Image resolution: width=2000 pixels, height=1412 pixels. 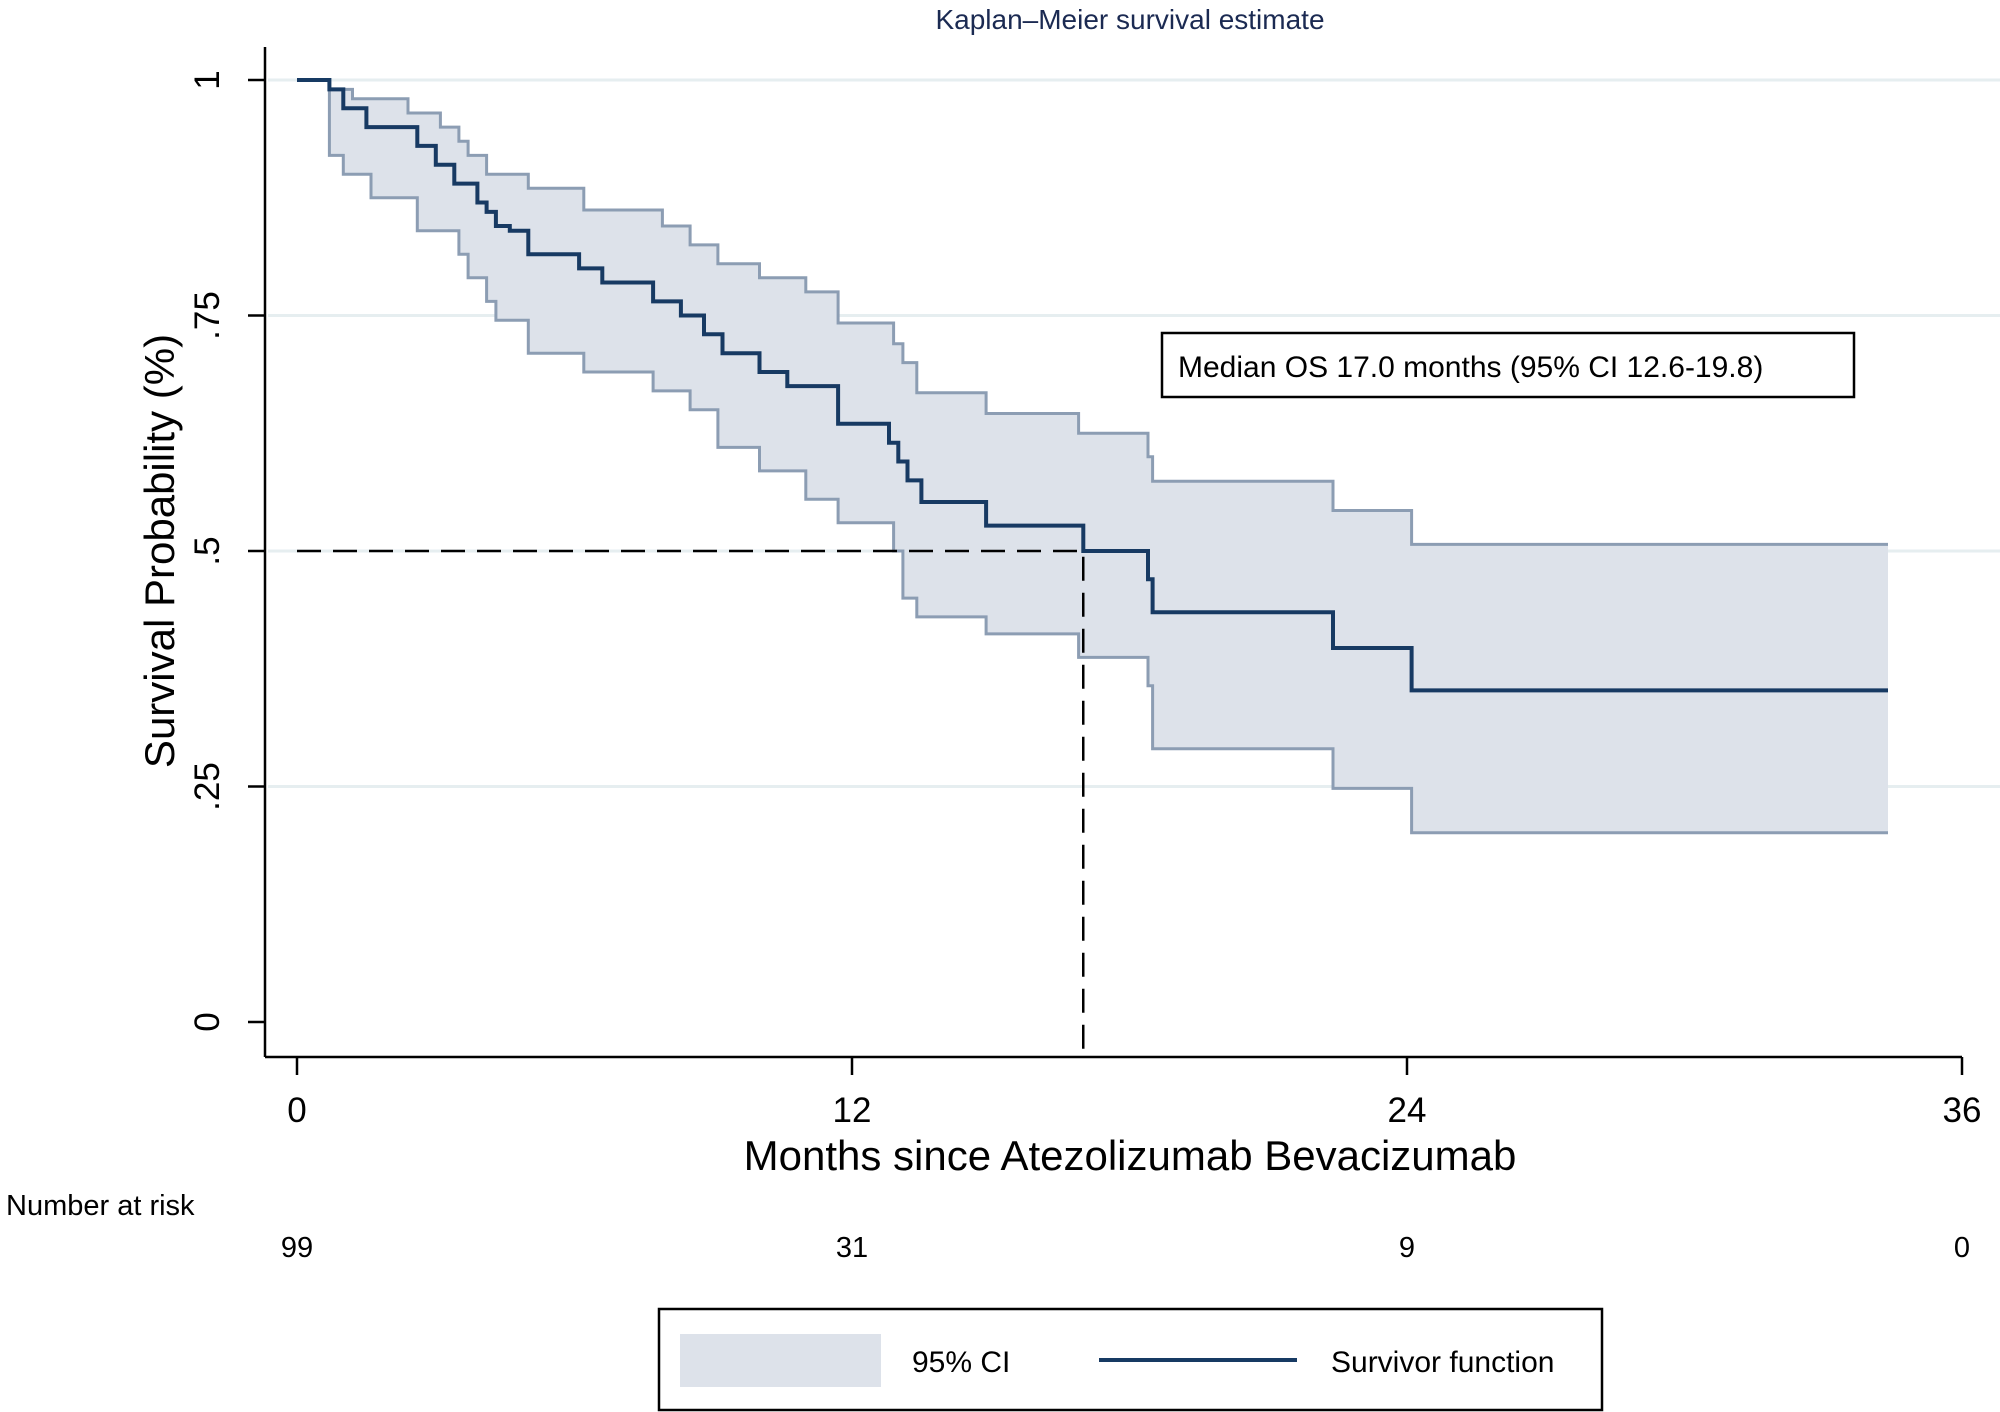 I want to click on x-tick-label-0: 0, so click(x=296, y=1110).